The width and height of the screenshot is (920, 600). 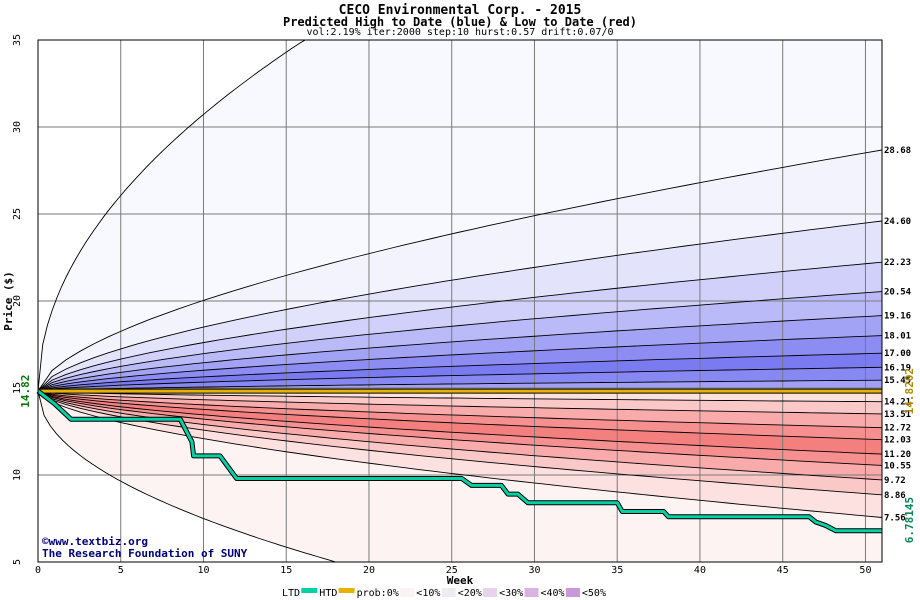 What do you see at coordinates (909, 520) in the screenshot?
I see `last-low-label: 6.78145` at bounding box center [909, 520].